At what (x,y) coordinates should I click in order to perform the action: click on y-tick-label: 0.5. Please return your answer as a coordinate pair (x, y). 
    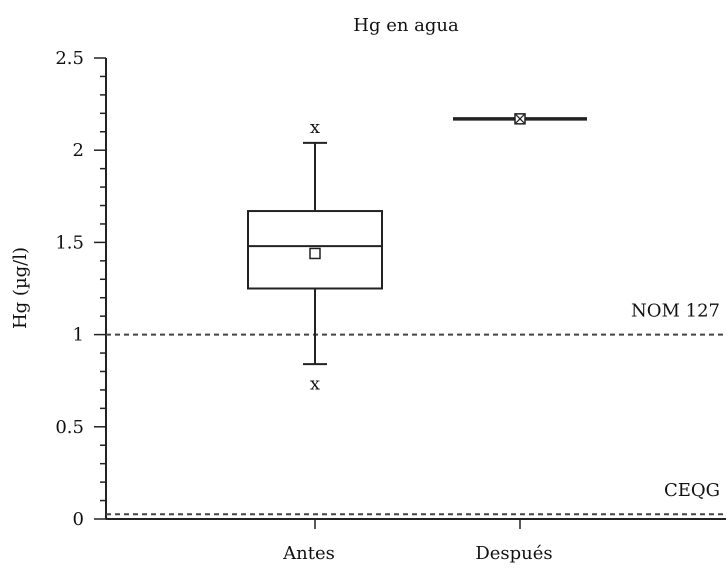
    Looking at the image, I should click on (69, 427).